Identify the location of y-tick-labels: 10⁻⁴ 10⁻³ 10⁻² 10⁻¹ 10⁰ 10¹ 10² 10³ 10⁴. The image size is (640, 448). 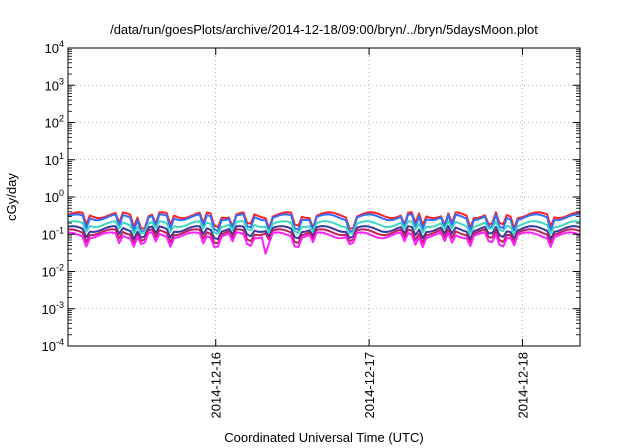
(53, 196).